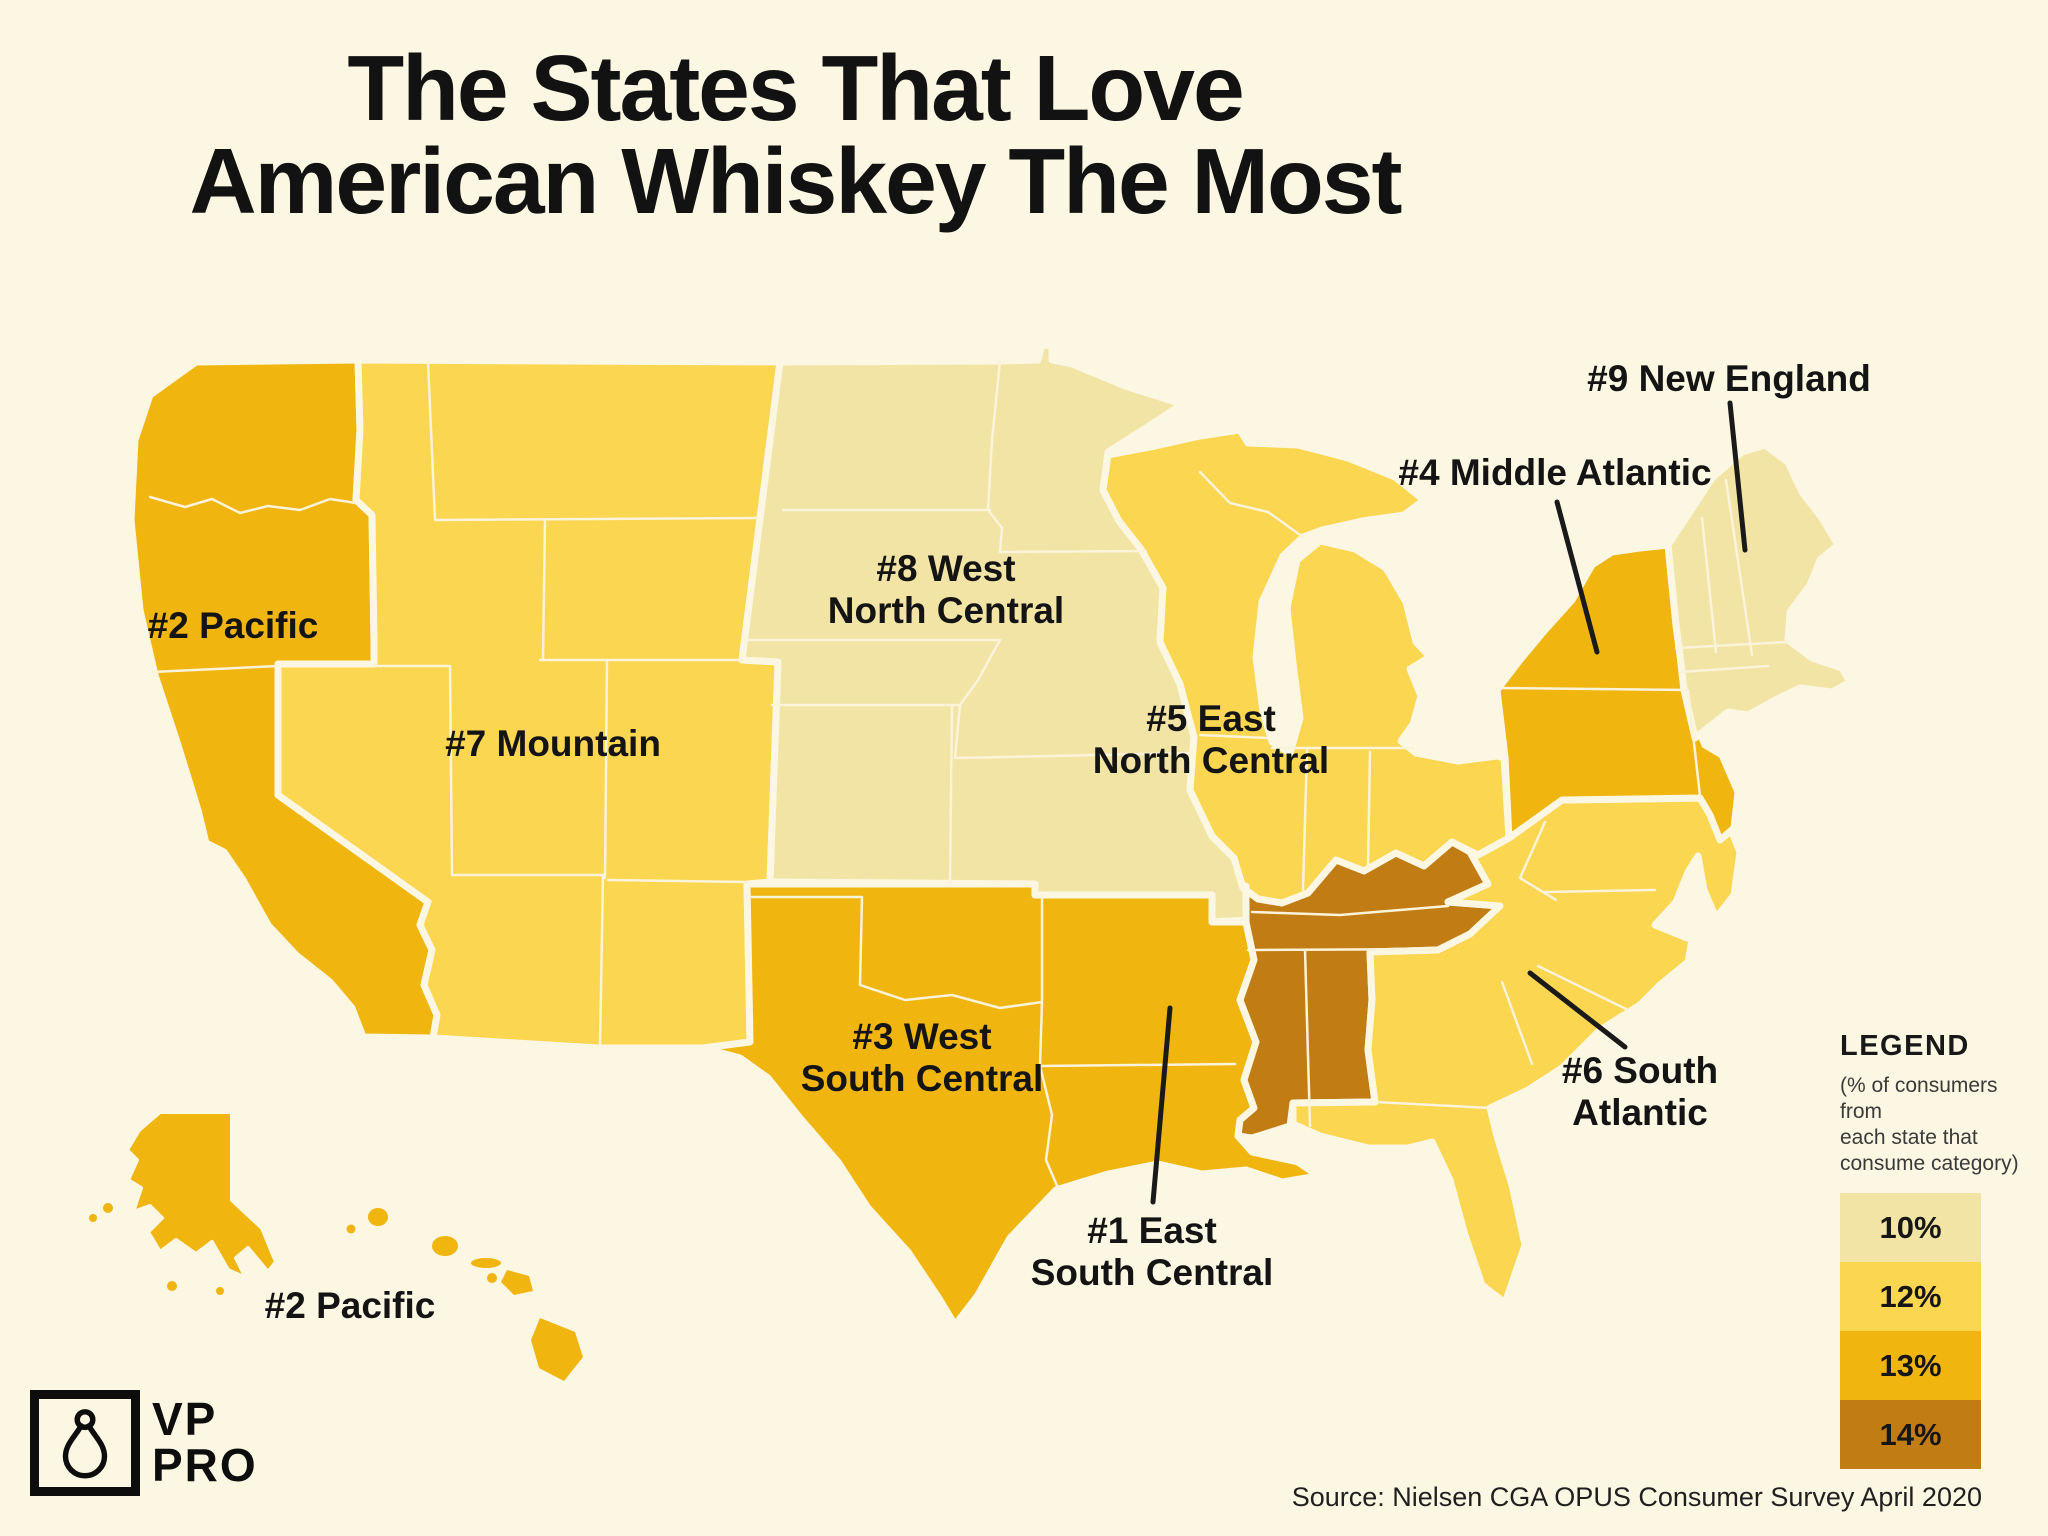 This screenshot has height=1536, width=2048. I want to click on label-mountain: #7 Mountain, so click(553, 744).